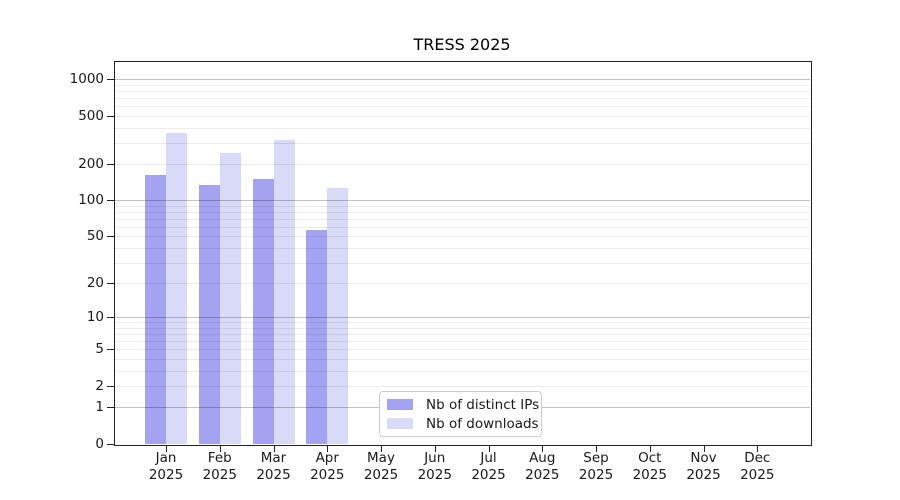  Describe the element at coordinates (400, 404) in the screenshot. I see `legend-swatch-distinct-ips` at that location.